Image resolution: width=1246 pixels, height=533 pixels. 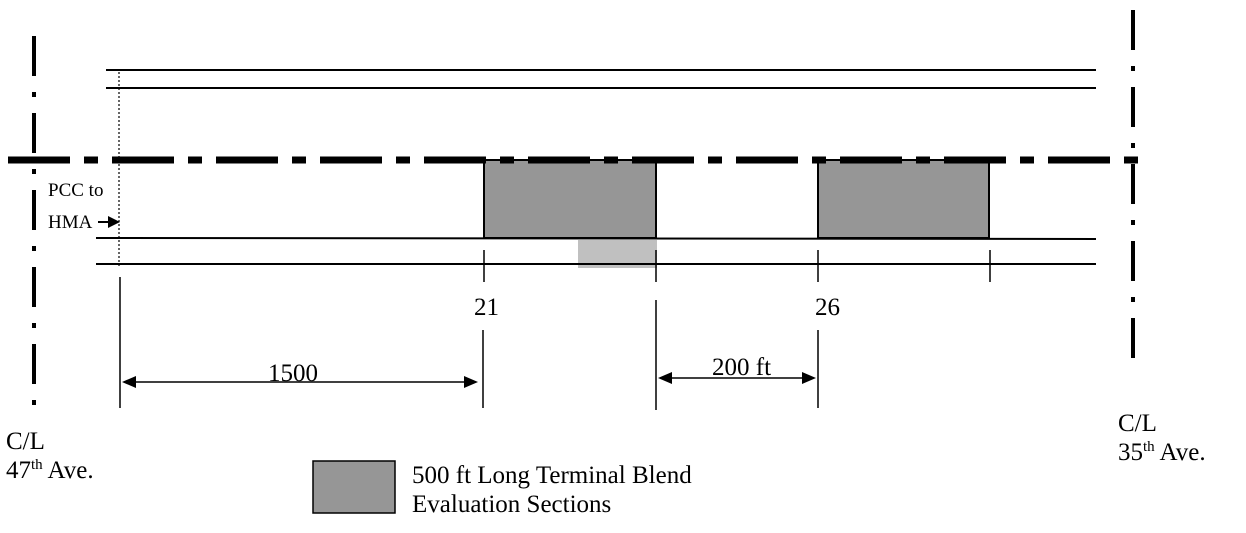 What do you see at coordinates (742, 367) in the screenshot?
I see `dimension-label-200ft: 200 ft` at bounding box center [742, 367].